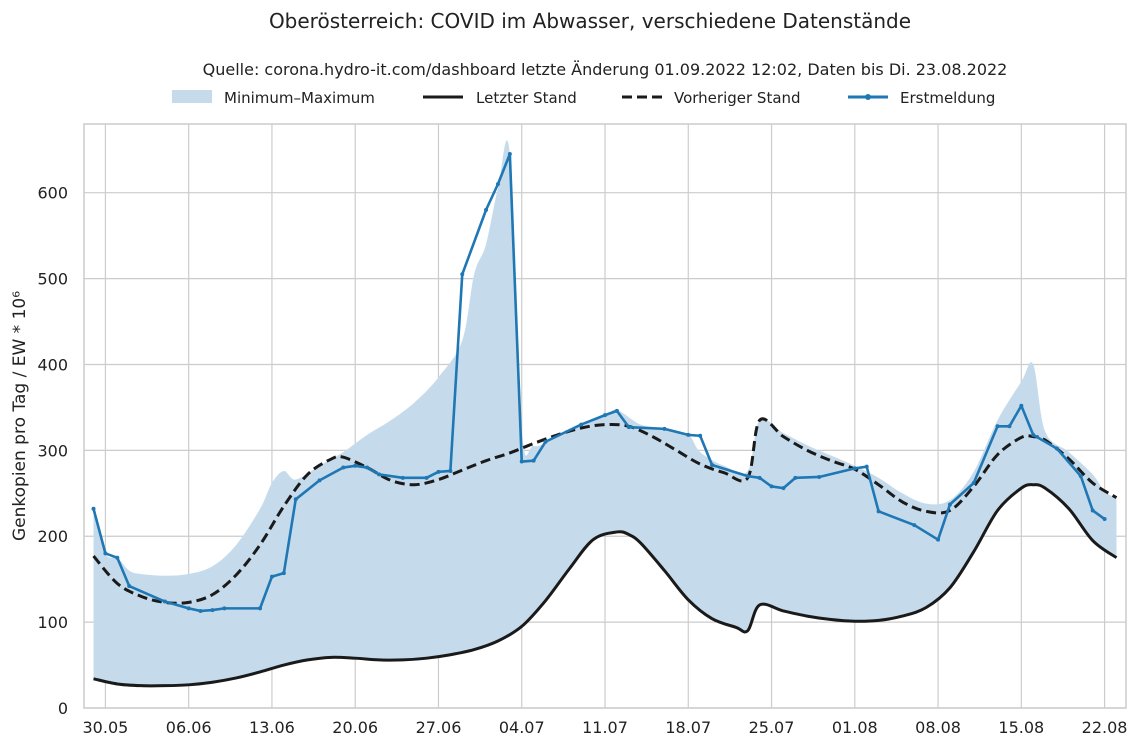 The width and height of the screenshot is (1142, 753). I want to click on x-tick-label: 04.07, so click(522, 727).